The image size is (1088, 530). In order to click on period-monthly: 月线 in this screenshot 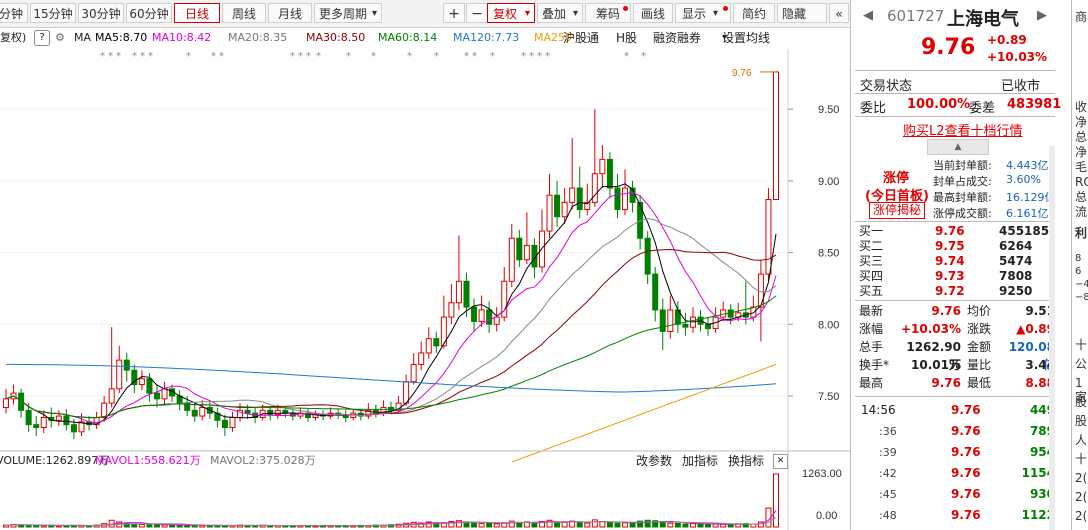, I will do `click(290, 13)`.